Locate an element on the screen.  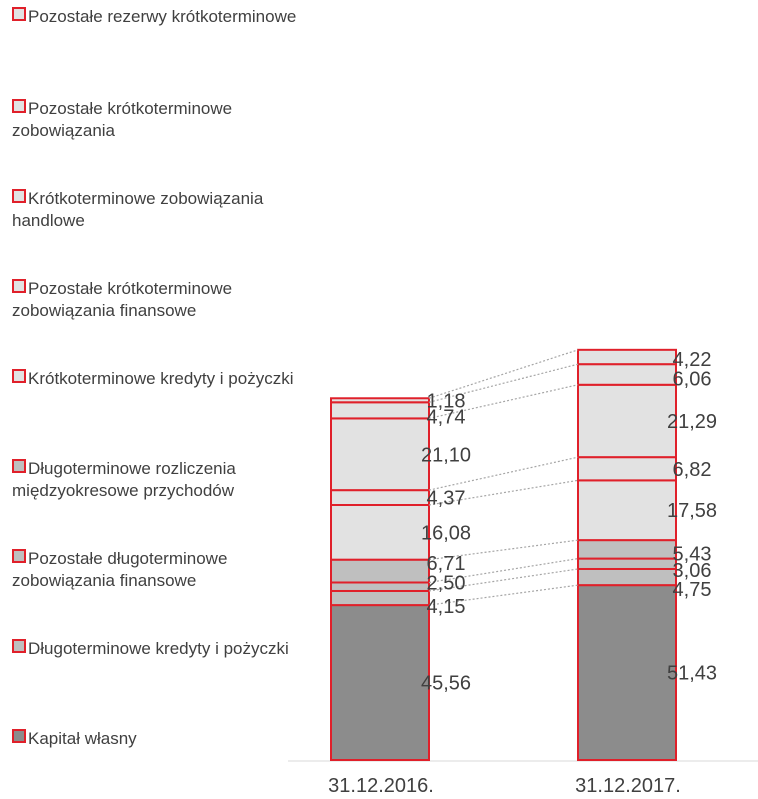
legend-label: Pozostałe krótkoterminowe zobowiązania is located at coordinates (122, 119).